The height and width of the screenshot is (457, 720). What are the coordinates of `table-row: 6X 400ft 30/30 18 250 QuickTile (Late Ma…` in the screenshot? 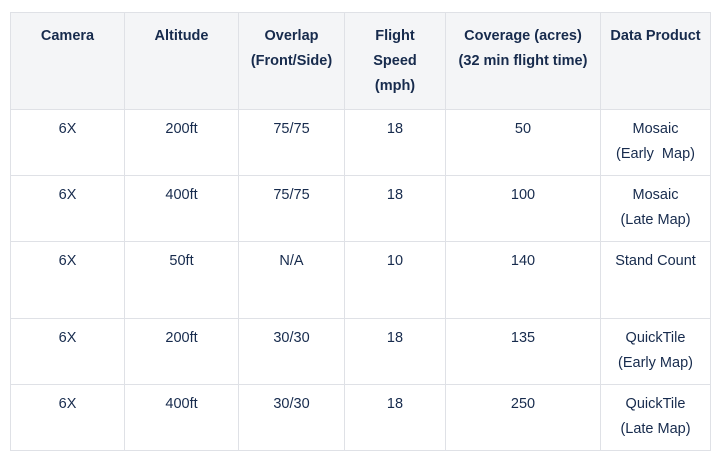 It's located at (360, 417).